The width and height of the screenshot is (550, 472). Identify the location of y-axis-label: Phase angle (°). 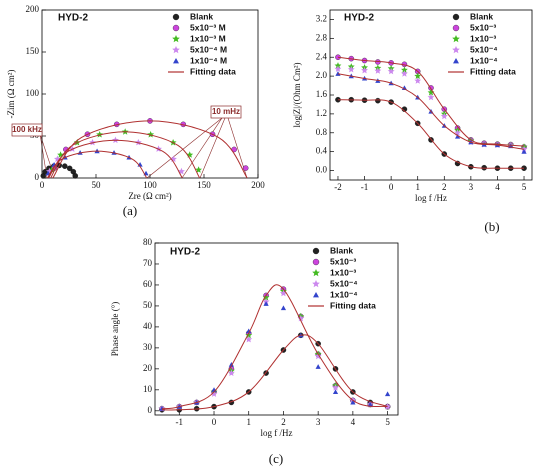
(115, 329).